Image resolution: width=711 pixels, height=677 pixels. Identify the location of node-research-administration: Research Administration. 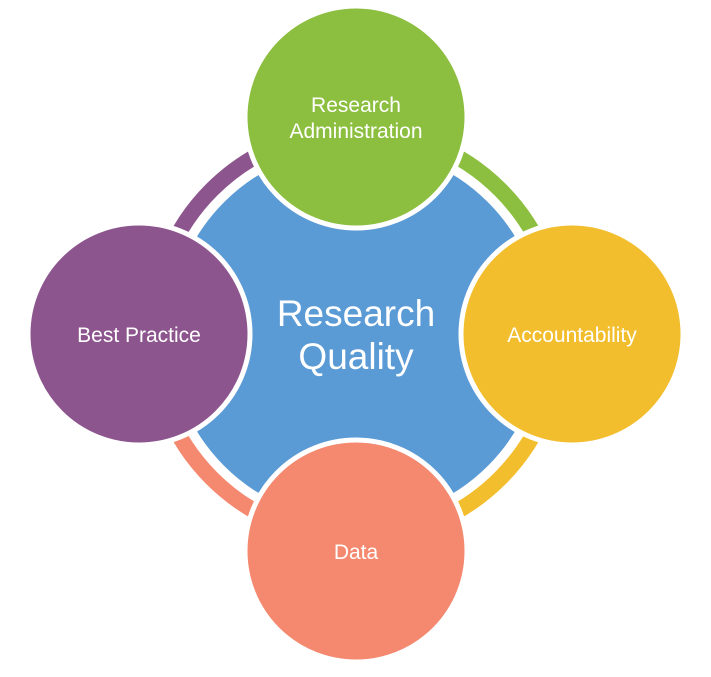
(356, 117).